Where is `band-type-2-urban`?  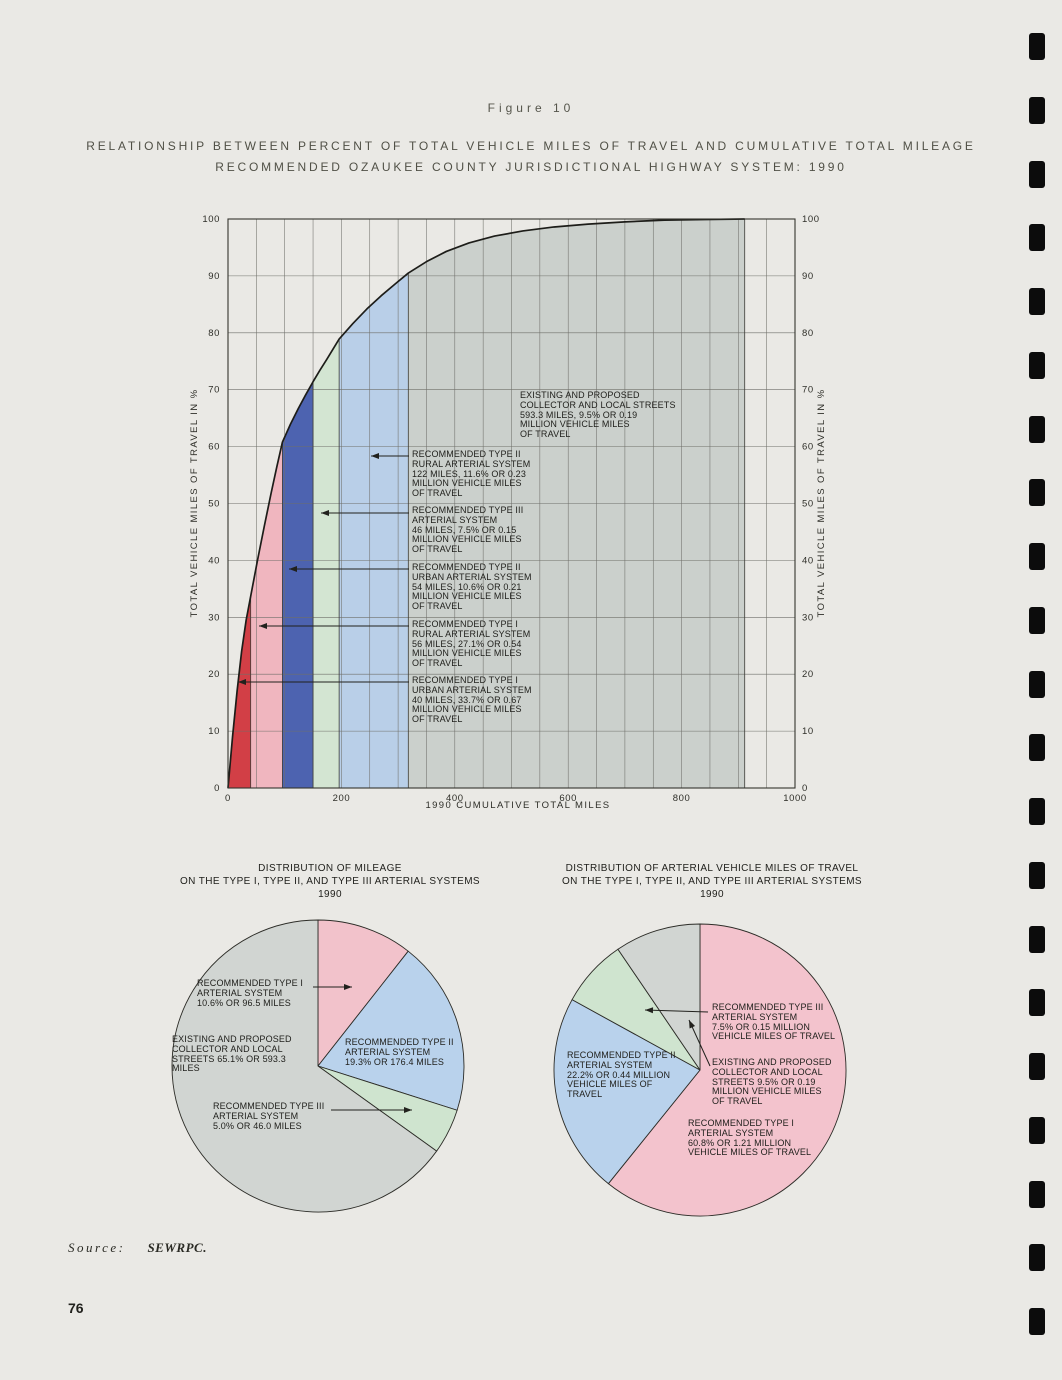
band-type-2-urban is located at coordinates (298, 584).